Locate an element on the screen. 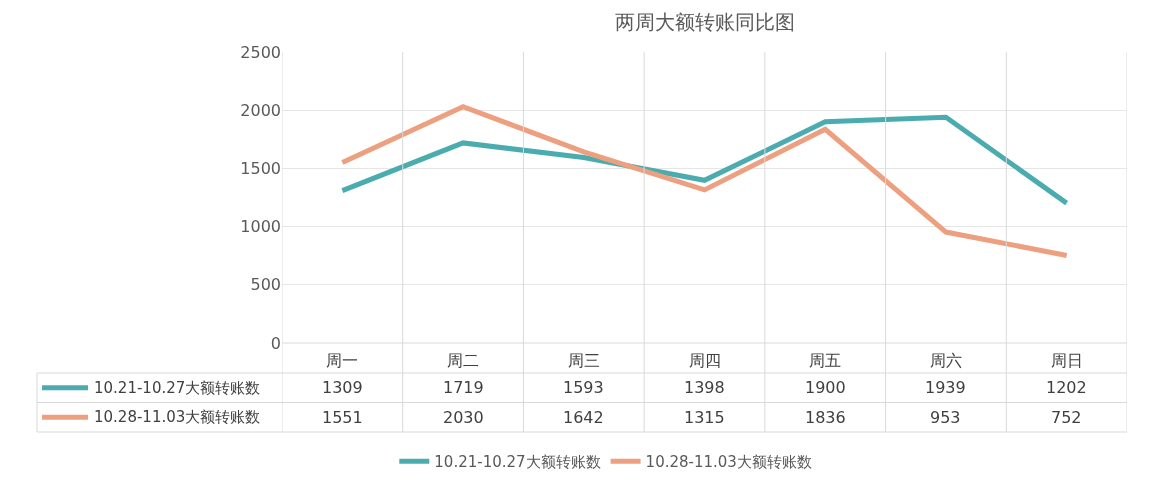 Image resolution: width=1151 pixels, height=490 pixels. legend-label: 10.28-11.03大额转账数 is located at coordinates (177, 417).